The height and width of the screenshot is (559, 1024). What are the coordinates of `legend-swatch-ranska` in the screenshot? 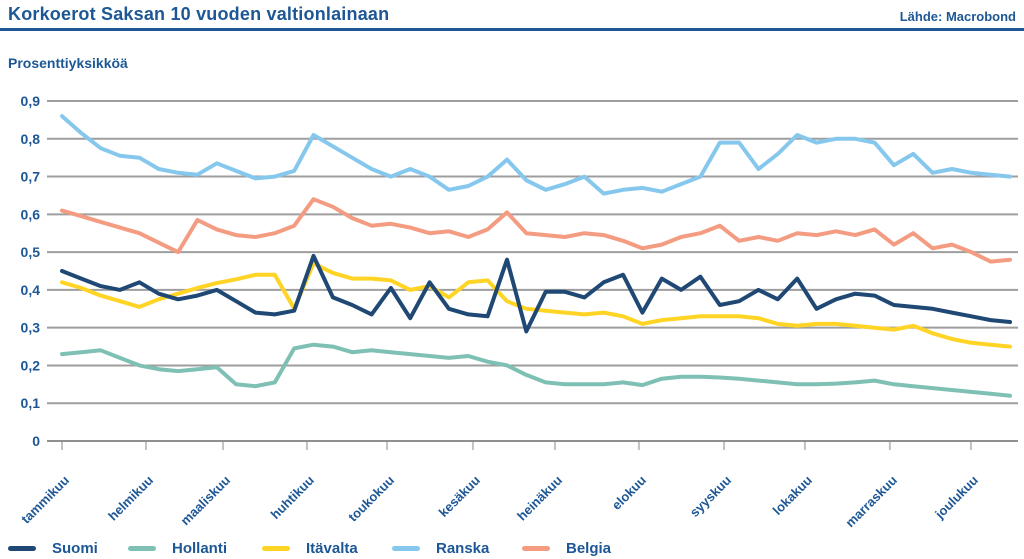 It's located at (406, 548).